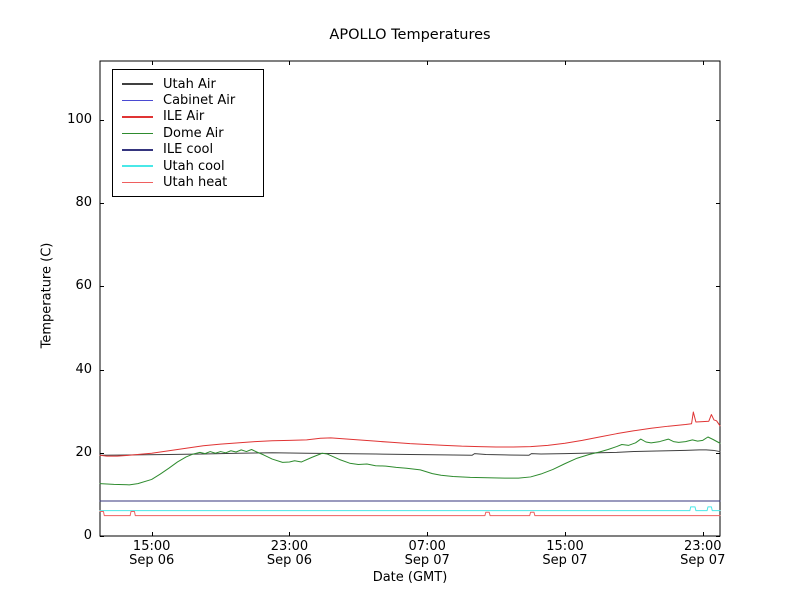 This screenshot has height=600, width=800. I want to click on y-tick-label: 60, so click(83, 286).